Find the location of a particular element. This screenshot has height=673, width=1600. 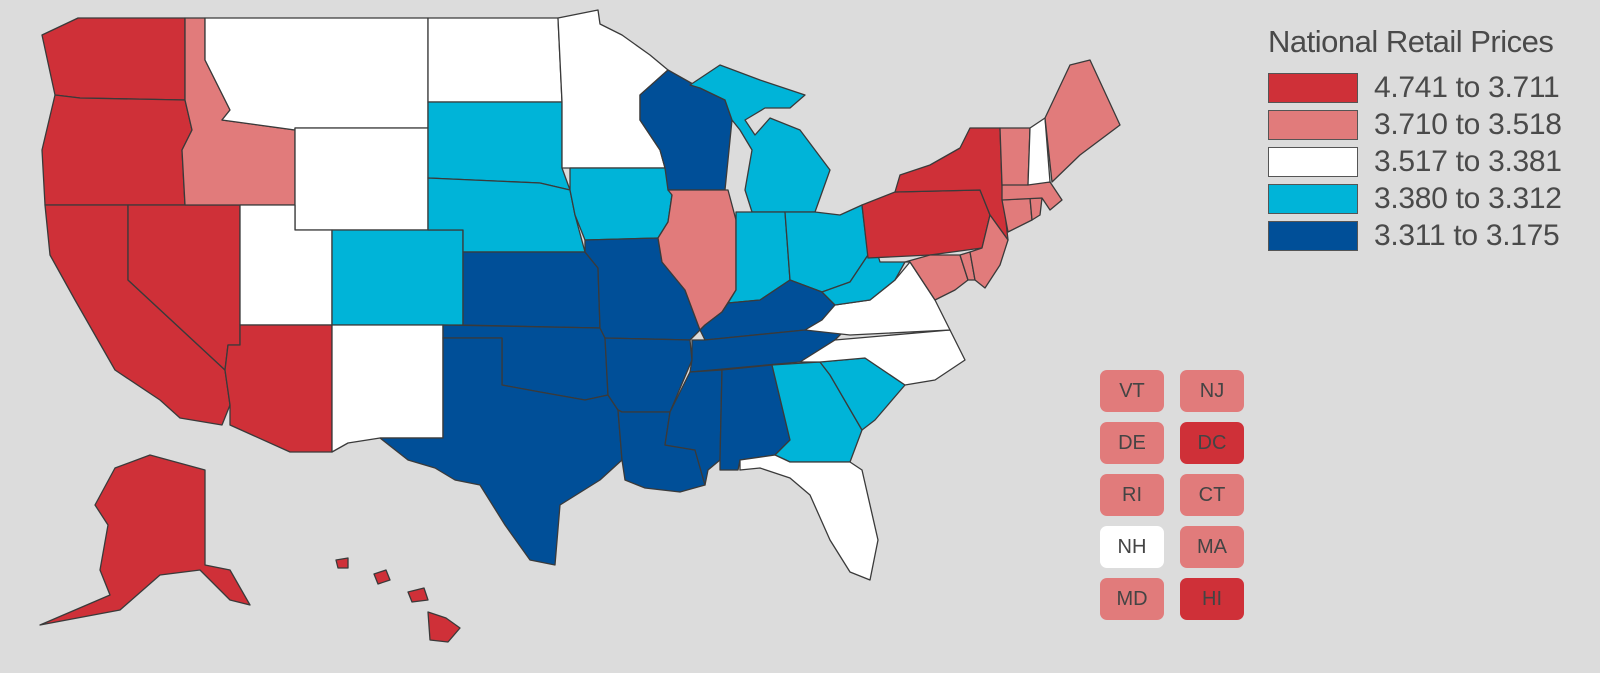

legend-item: 3.710 to 3.518 is located at coordinates (1415, 125).